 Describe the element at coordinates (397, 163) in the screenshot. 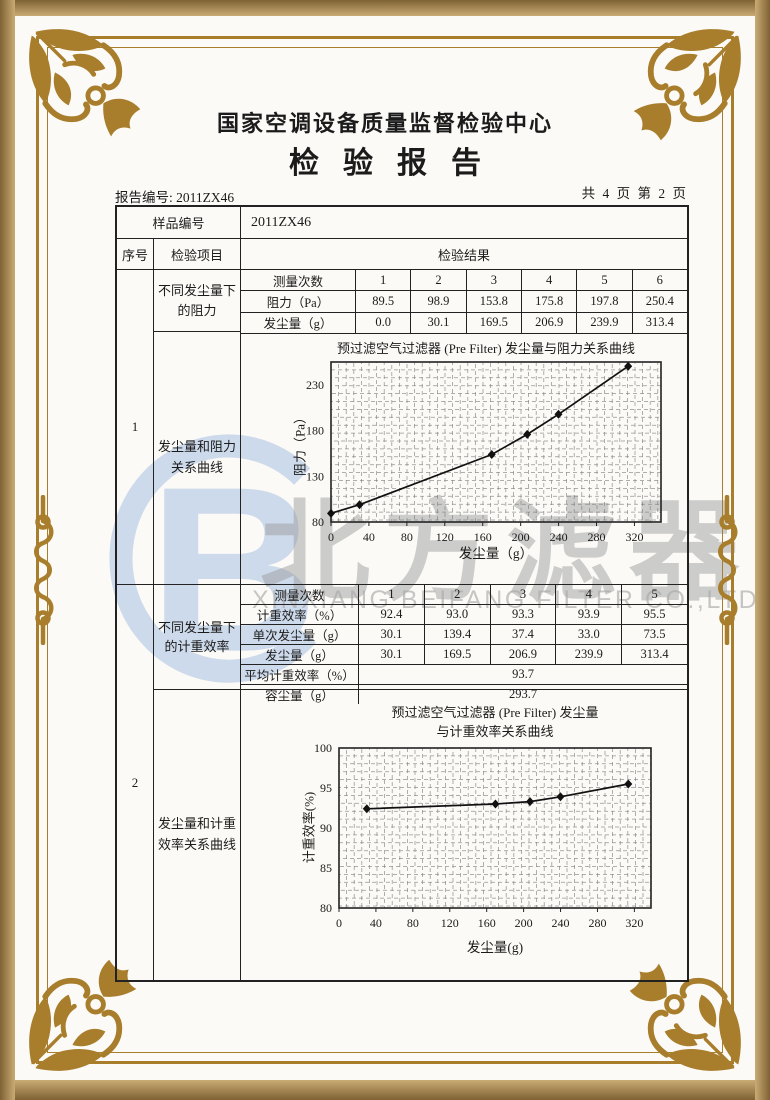

I see `report-title: 检验报告` at that location.